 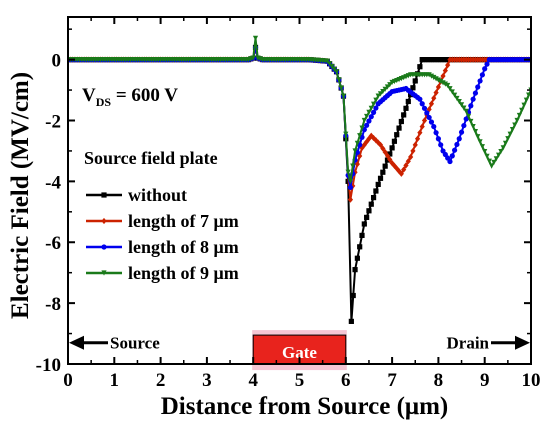 What do you see at coordinates (20, 195) in the screenshot?
I see `y-axis-label: Electric Field (MV/cm)` at bounding box center [20, 195].